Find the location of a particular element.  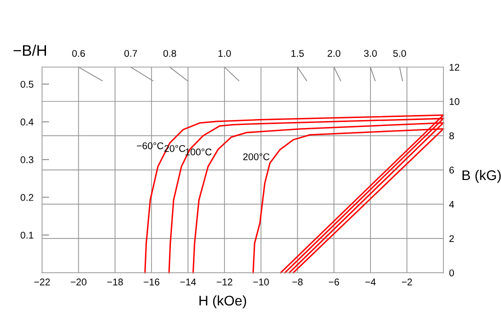

series-label: 200°C is located at coordinates (256, 156).